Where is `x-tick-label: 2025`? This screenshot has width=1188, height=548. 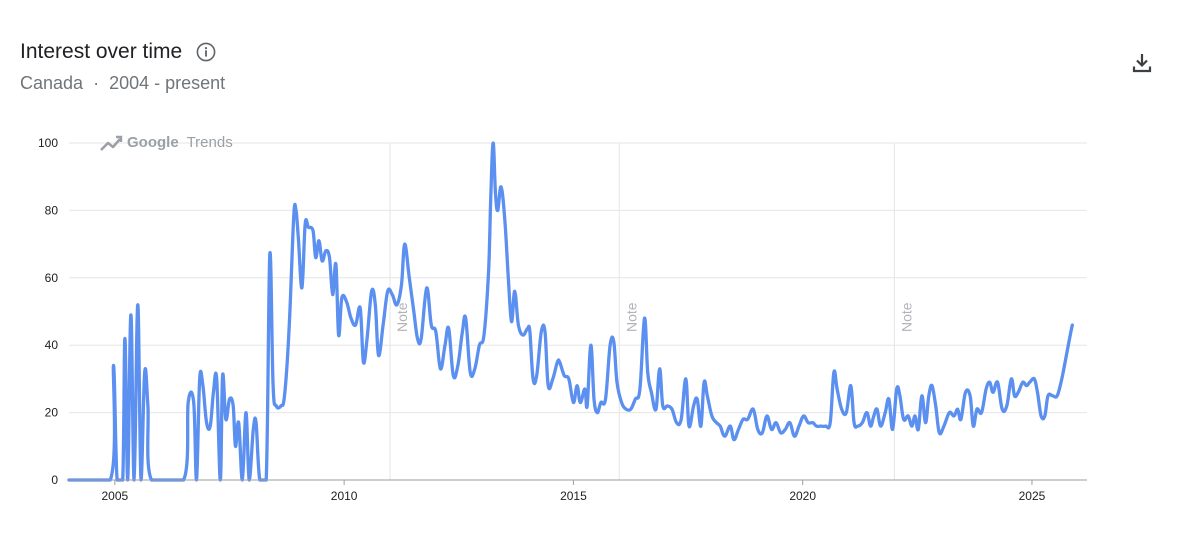
x-tick-label: 2025 is located at coordinates (1032, 496).